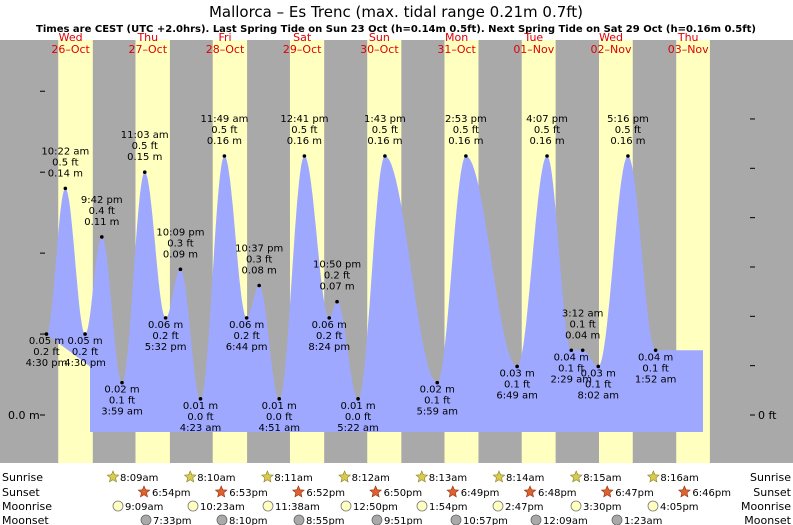 Image resolution: width=793 pixels, height=525 pixels. What do you see at coordinates (180, 243) in the screenshot?
I see `tide-label: 0.3 ft` at bounding box center [180, 243].